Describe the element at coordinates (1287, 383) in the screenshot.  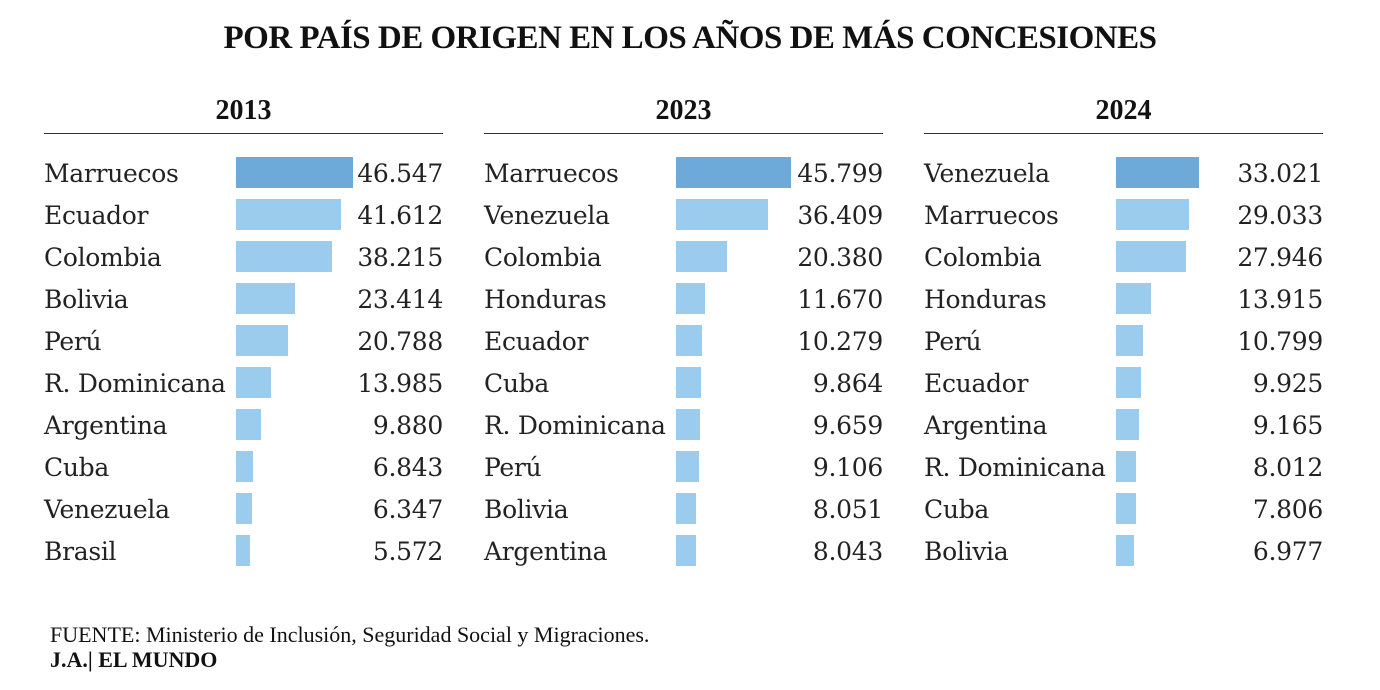
I see `value-label: 9.925` at that location.